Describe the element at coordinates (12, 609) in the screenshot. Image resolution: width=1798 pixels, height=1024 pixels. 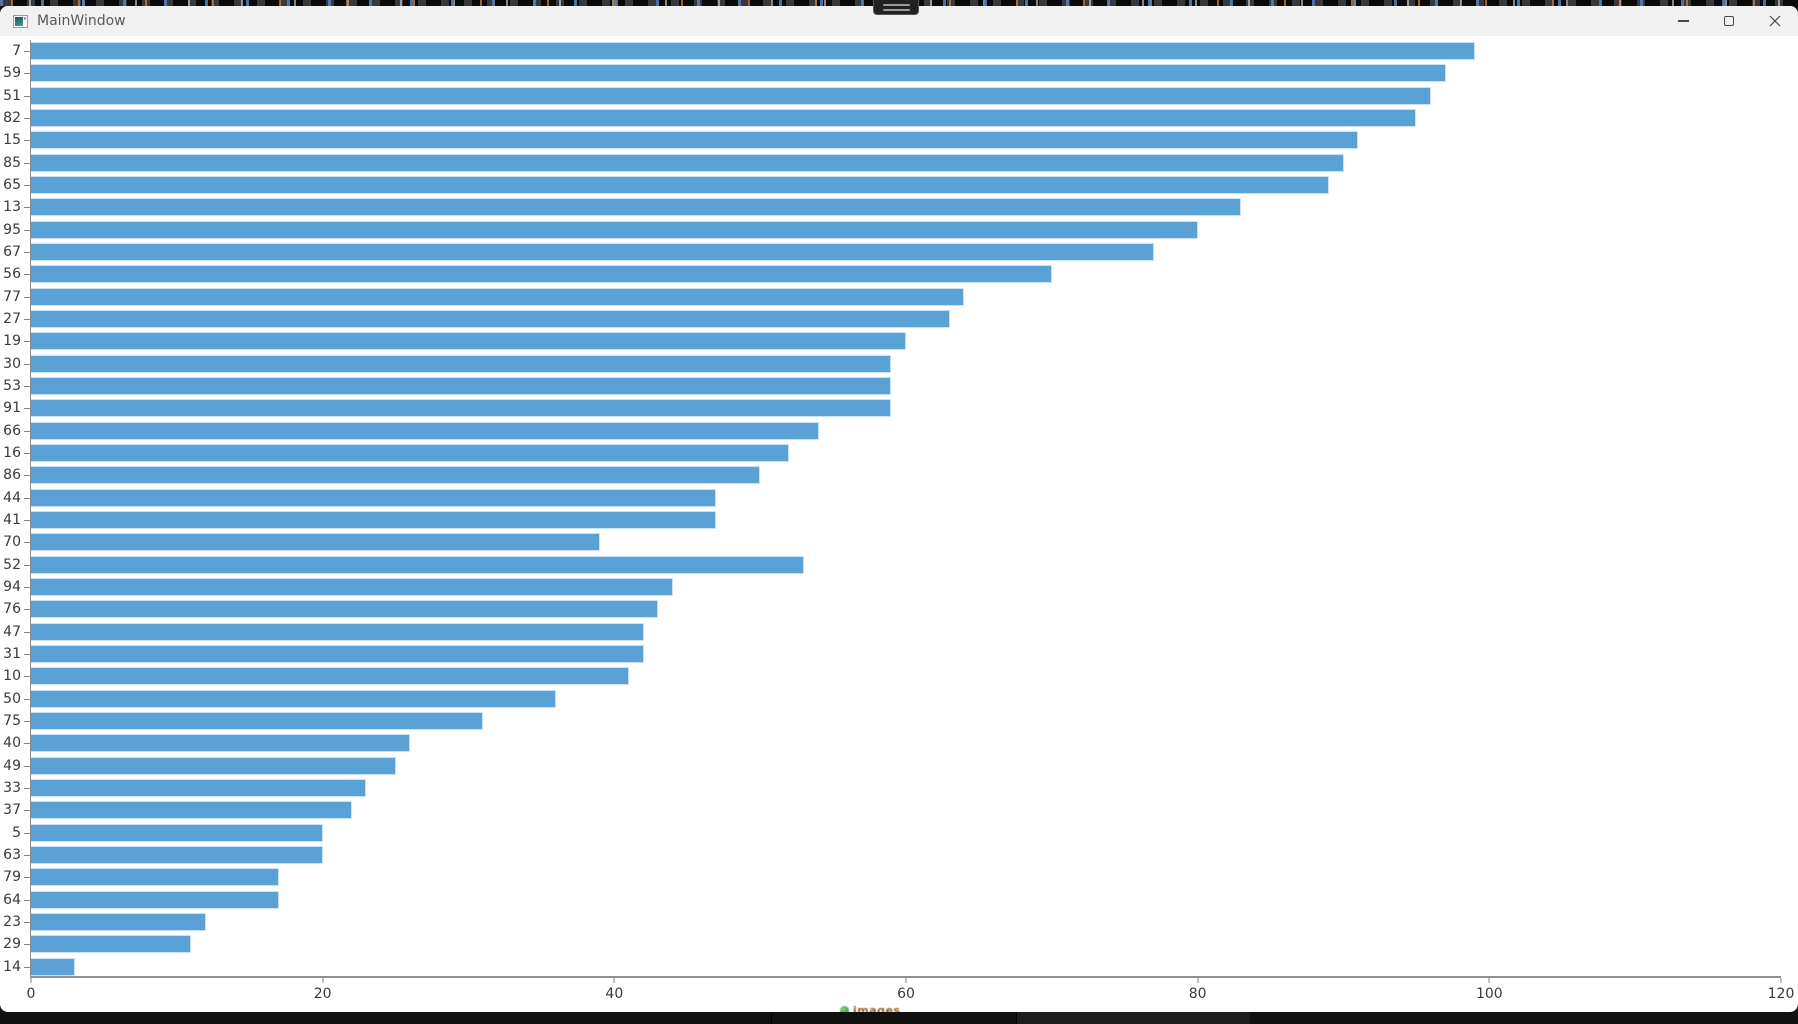
I see `y-tick-label: 76` at that location.